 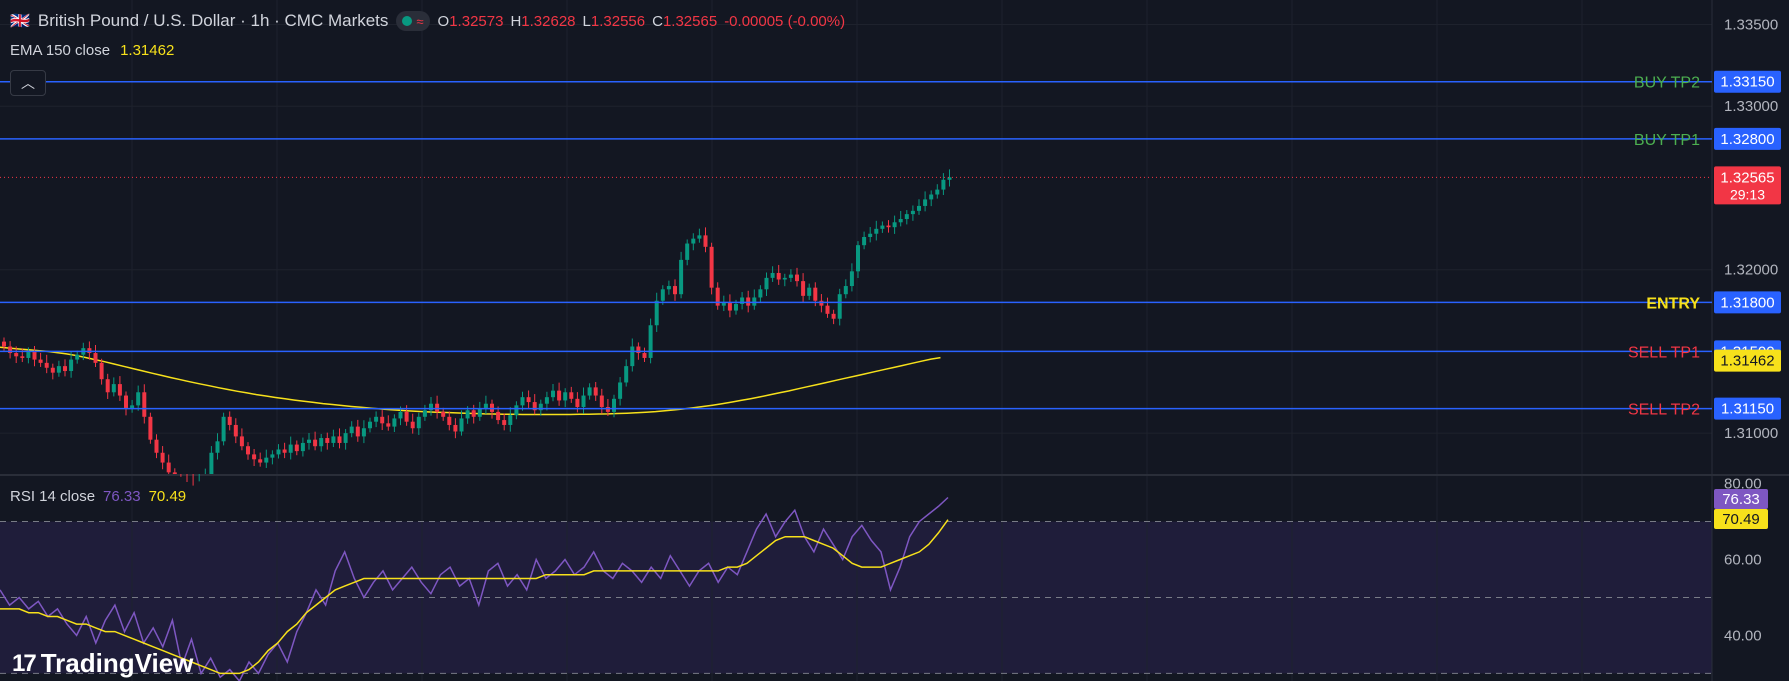 I want to click on level-price-tag-text: 1.32800, so click(x=1747, y=139).